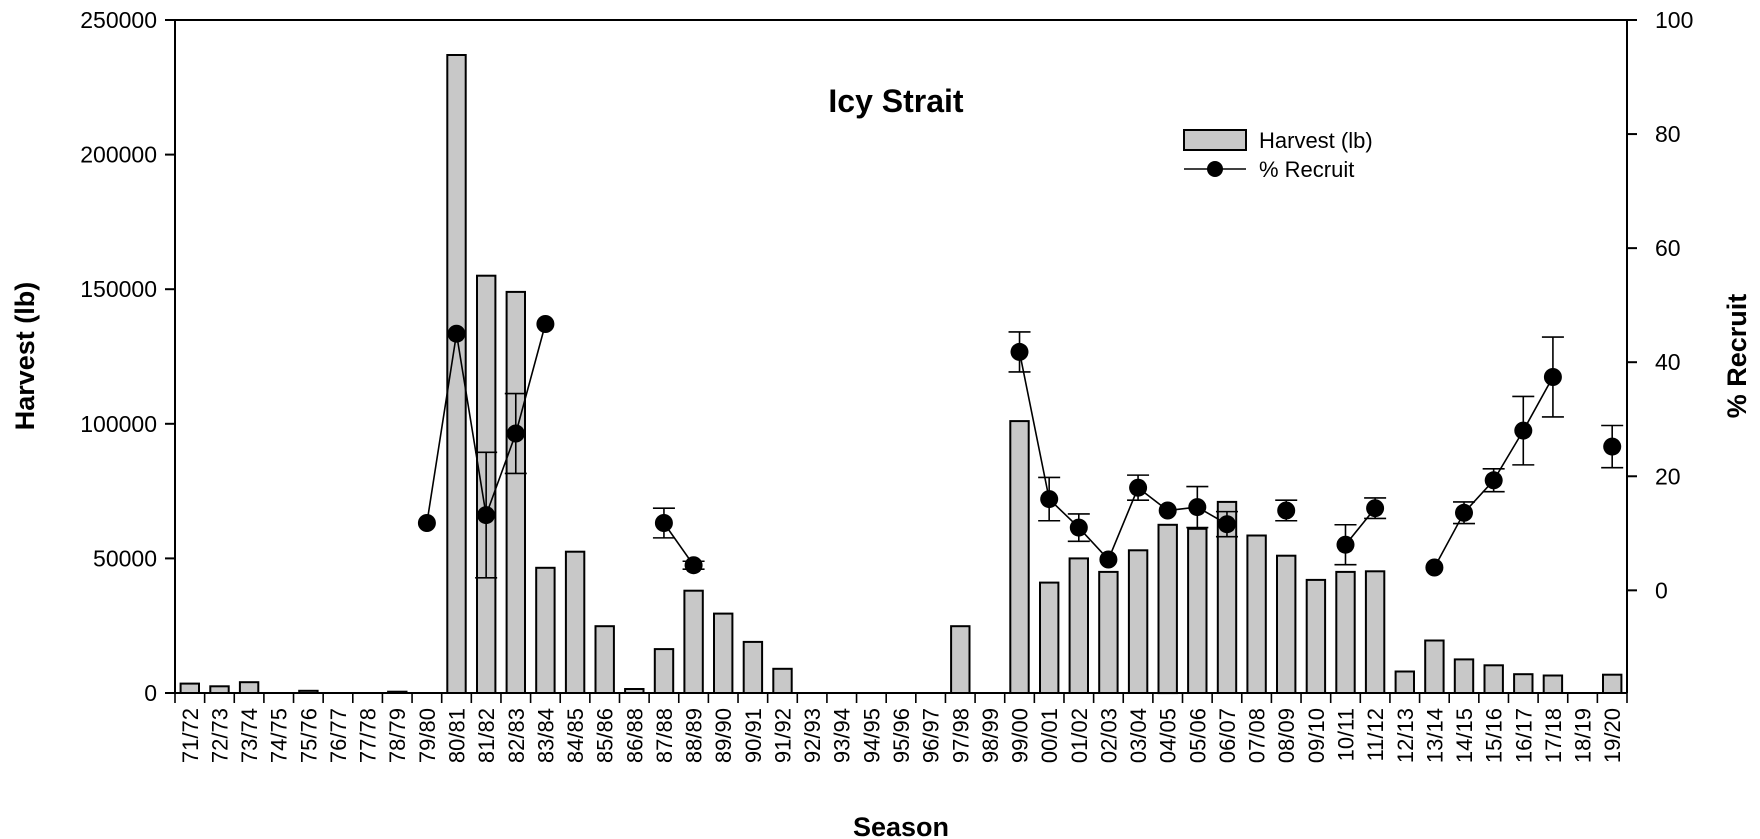  What do you see at coordinates (427, 735) in the screenshot?
I see `x-tick-label: 79/80` at bounding box center [427, 735].